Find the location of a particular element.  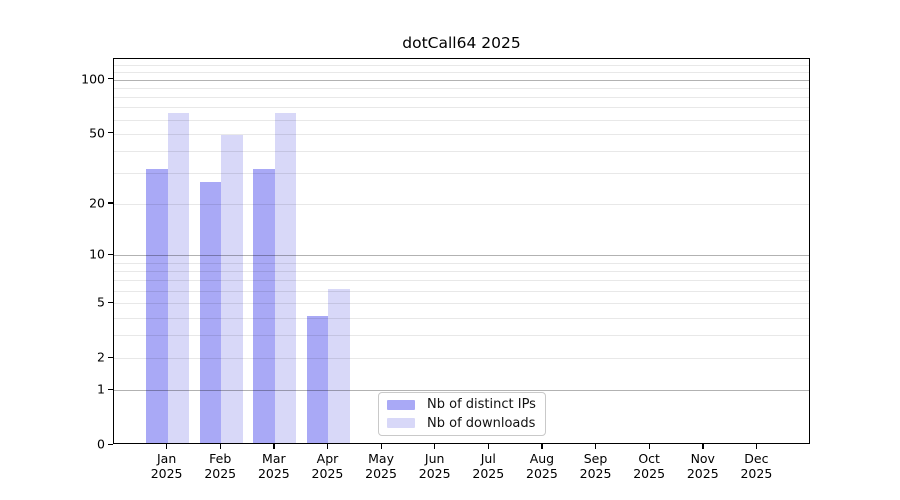

bar-nb-of-distinct-ips-apr is located at coordinates (317, 379).